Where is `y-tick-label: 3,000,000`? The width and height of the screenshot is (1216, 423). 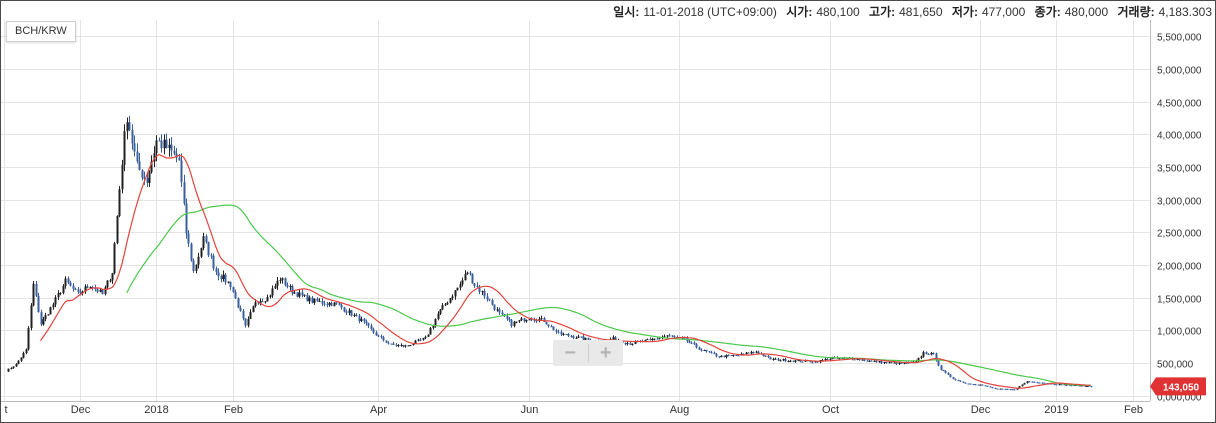
y-tick-label: 3,000,000 is located at coordinates (1179, 202).